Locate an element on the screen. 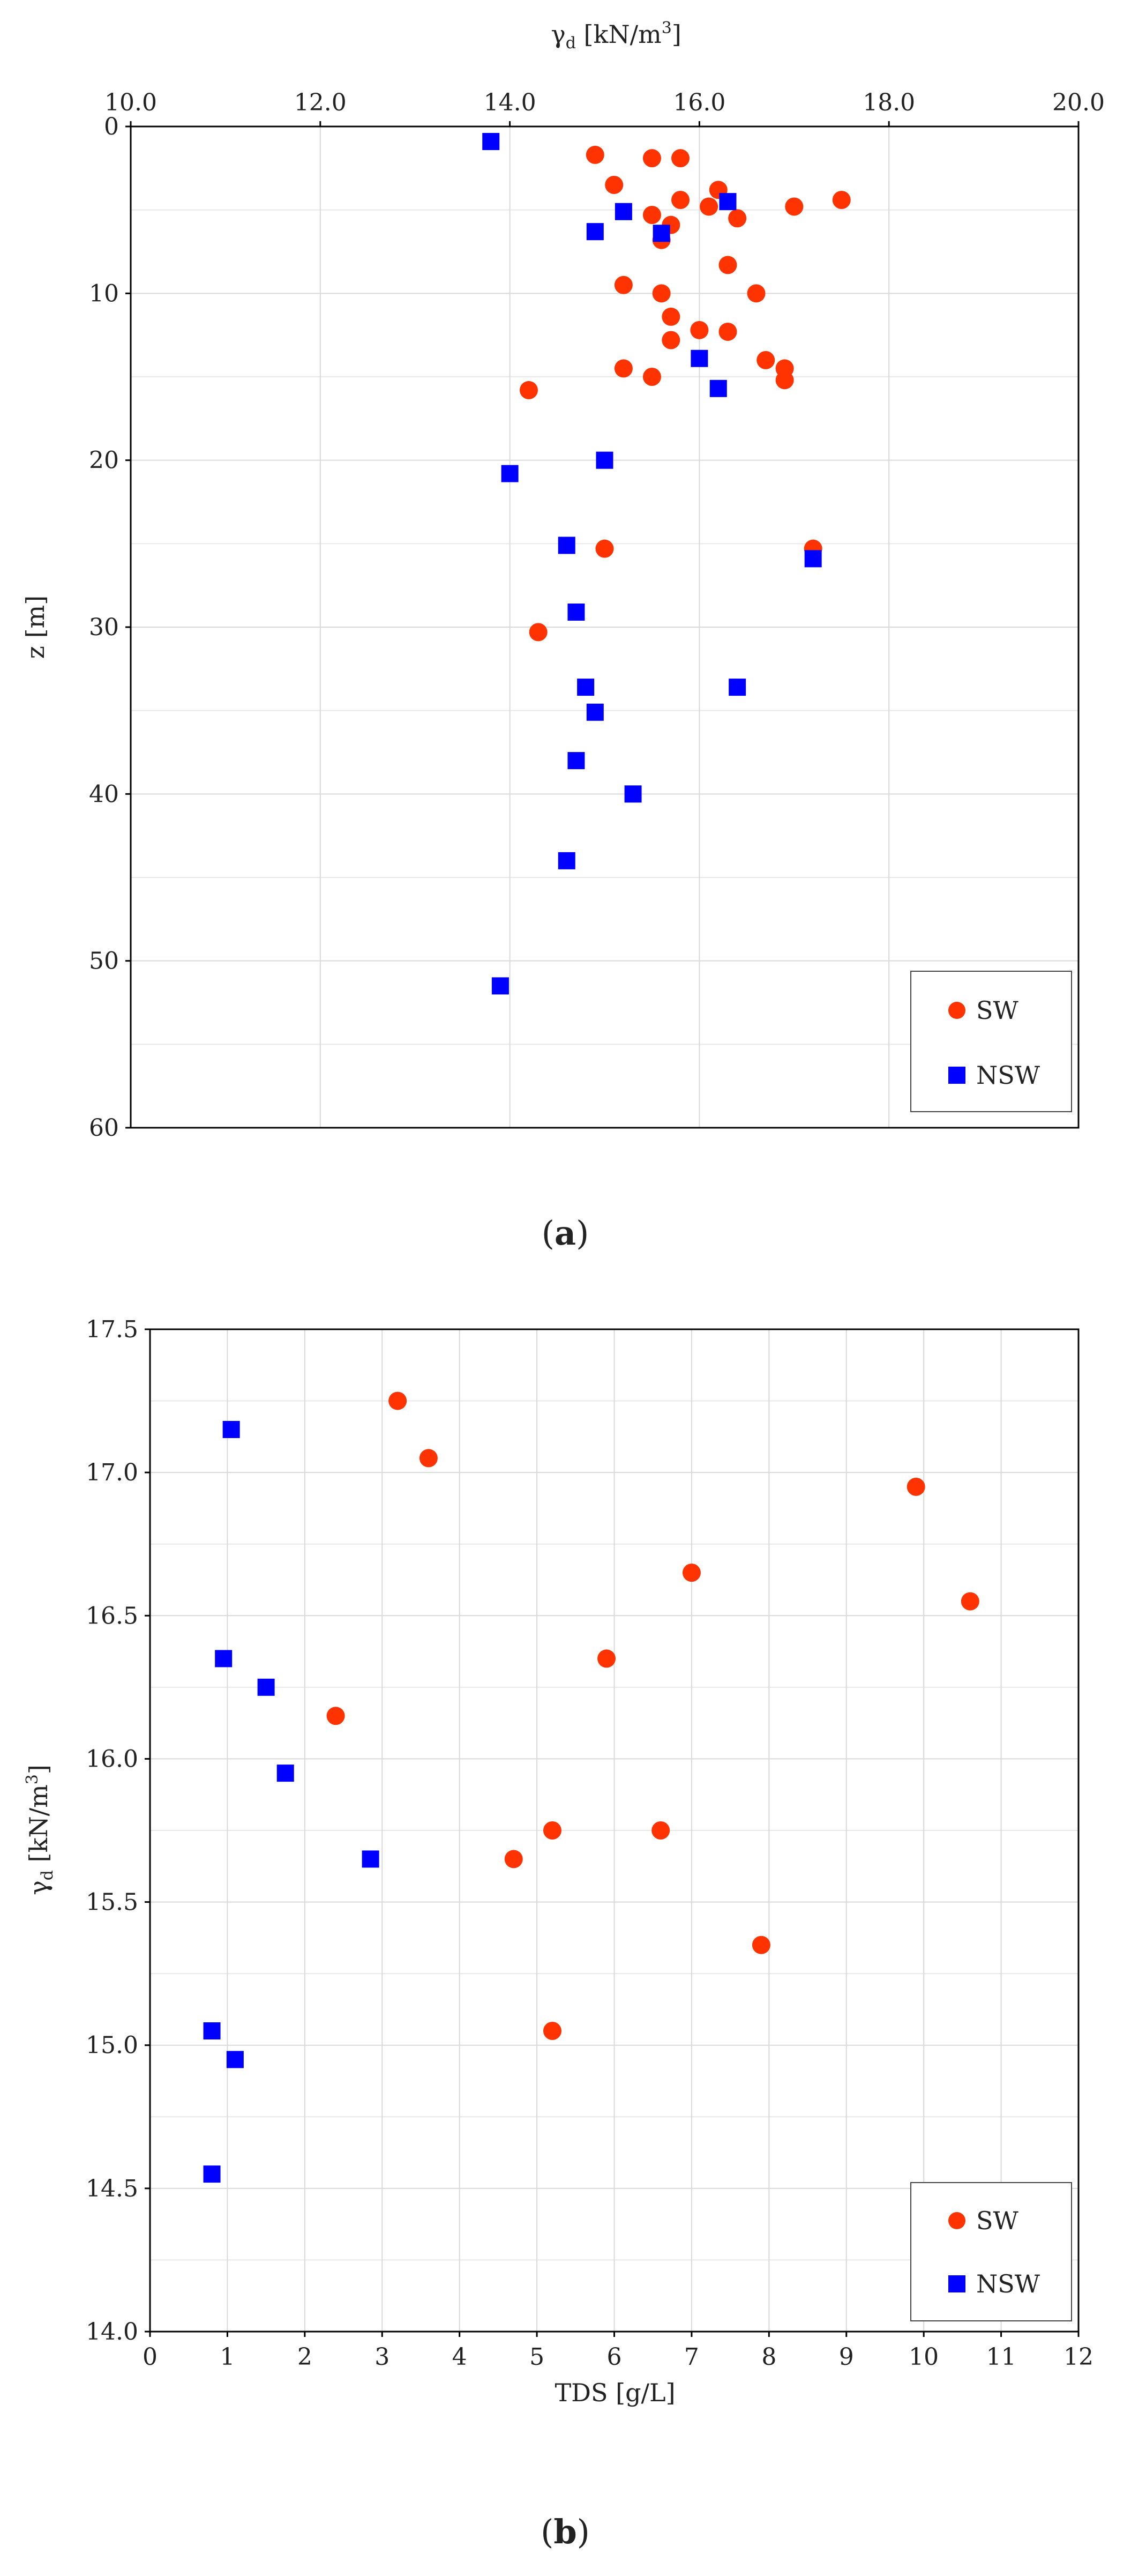 This screenshot has width=1131, height=2576. panel-b-x-ticks: 0 1 2 3 4 5 6 7 8 9 10 11 12 is located at coordinates (618, 2351).